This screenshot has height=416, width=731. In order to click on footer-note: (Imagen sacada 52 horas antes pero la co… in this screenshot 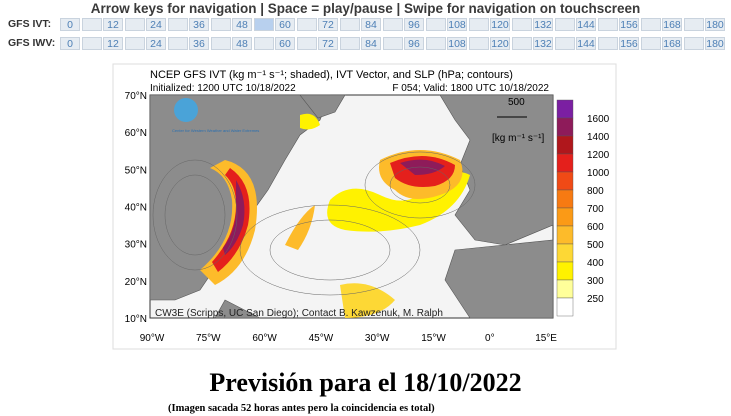, I will do `click(301, 408)`.